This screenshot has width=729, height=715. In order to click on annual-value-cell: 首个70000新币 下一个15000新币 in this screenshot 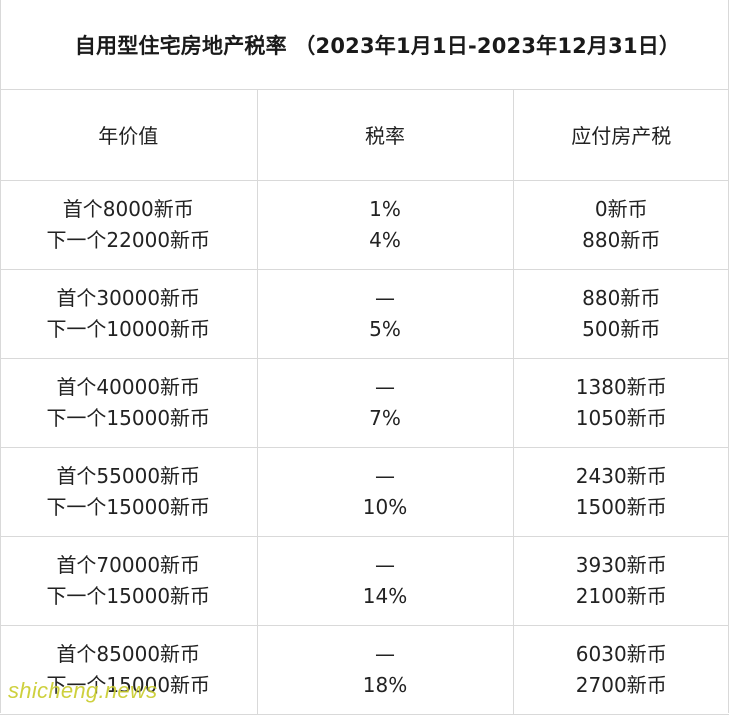, I will do `click(128, 580)`.